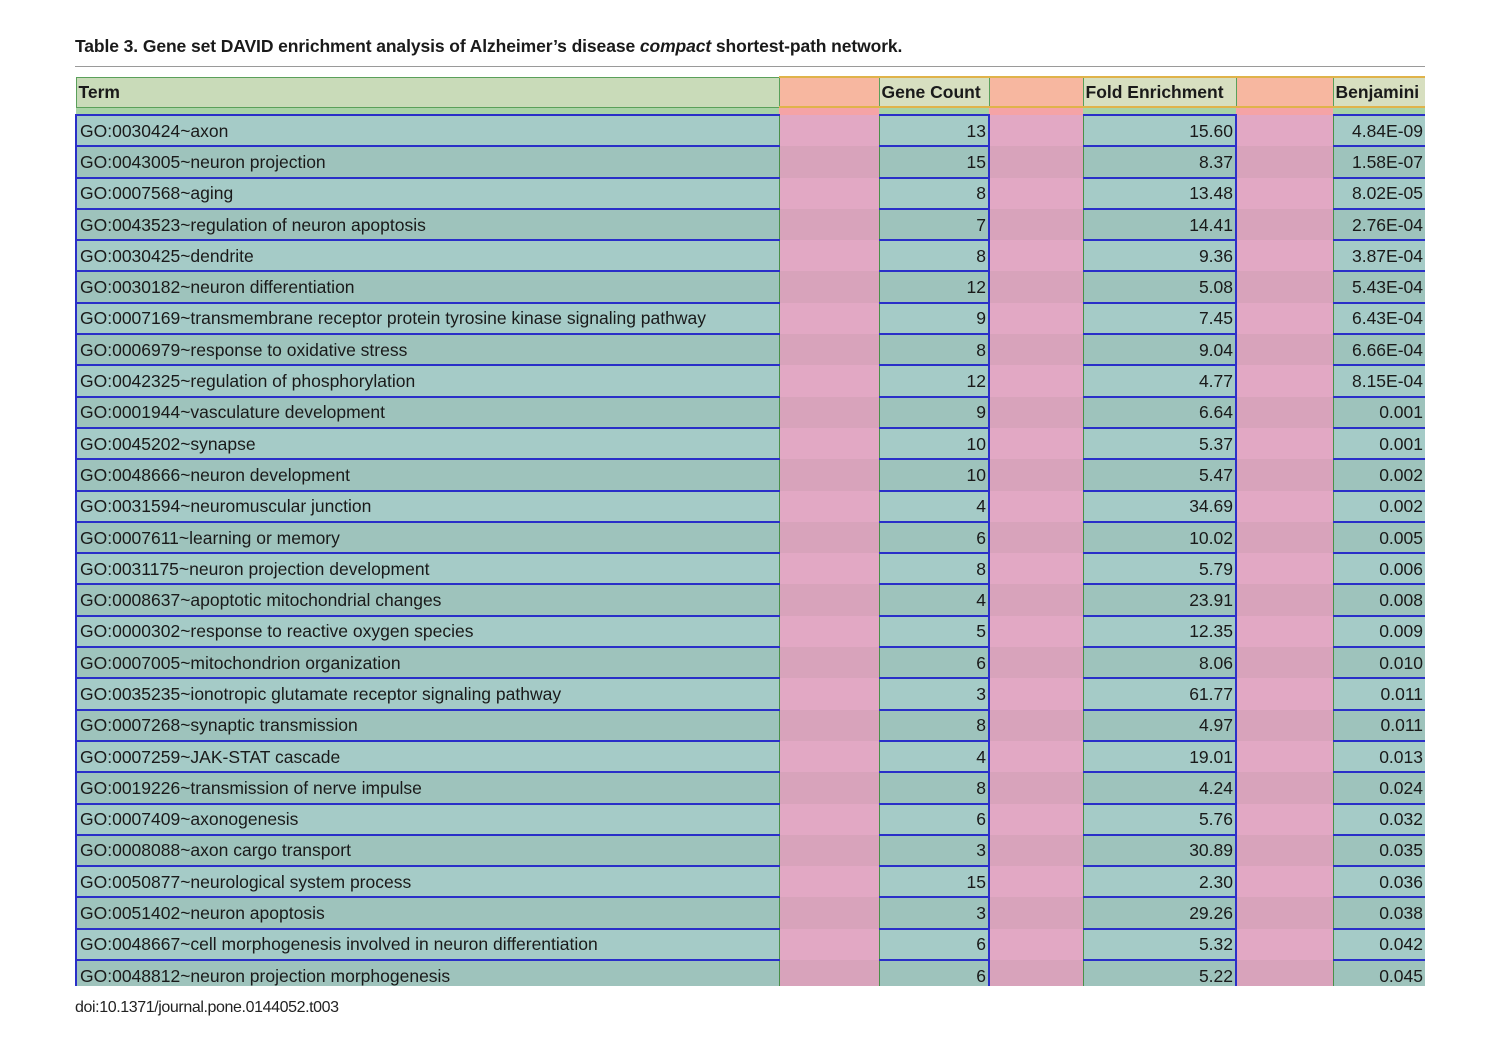 The image size is (1500, 1056). I want to click on header-gene-count: Gene Count, so click(934, 92).